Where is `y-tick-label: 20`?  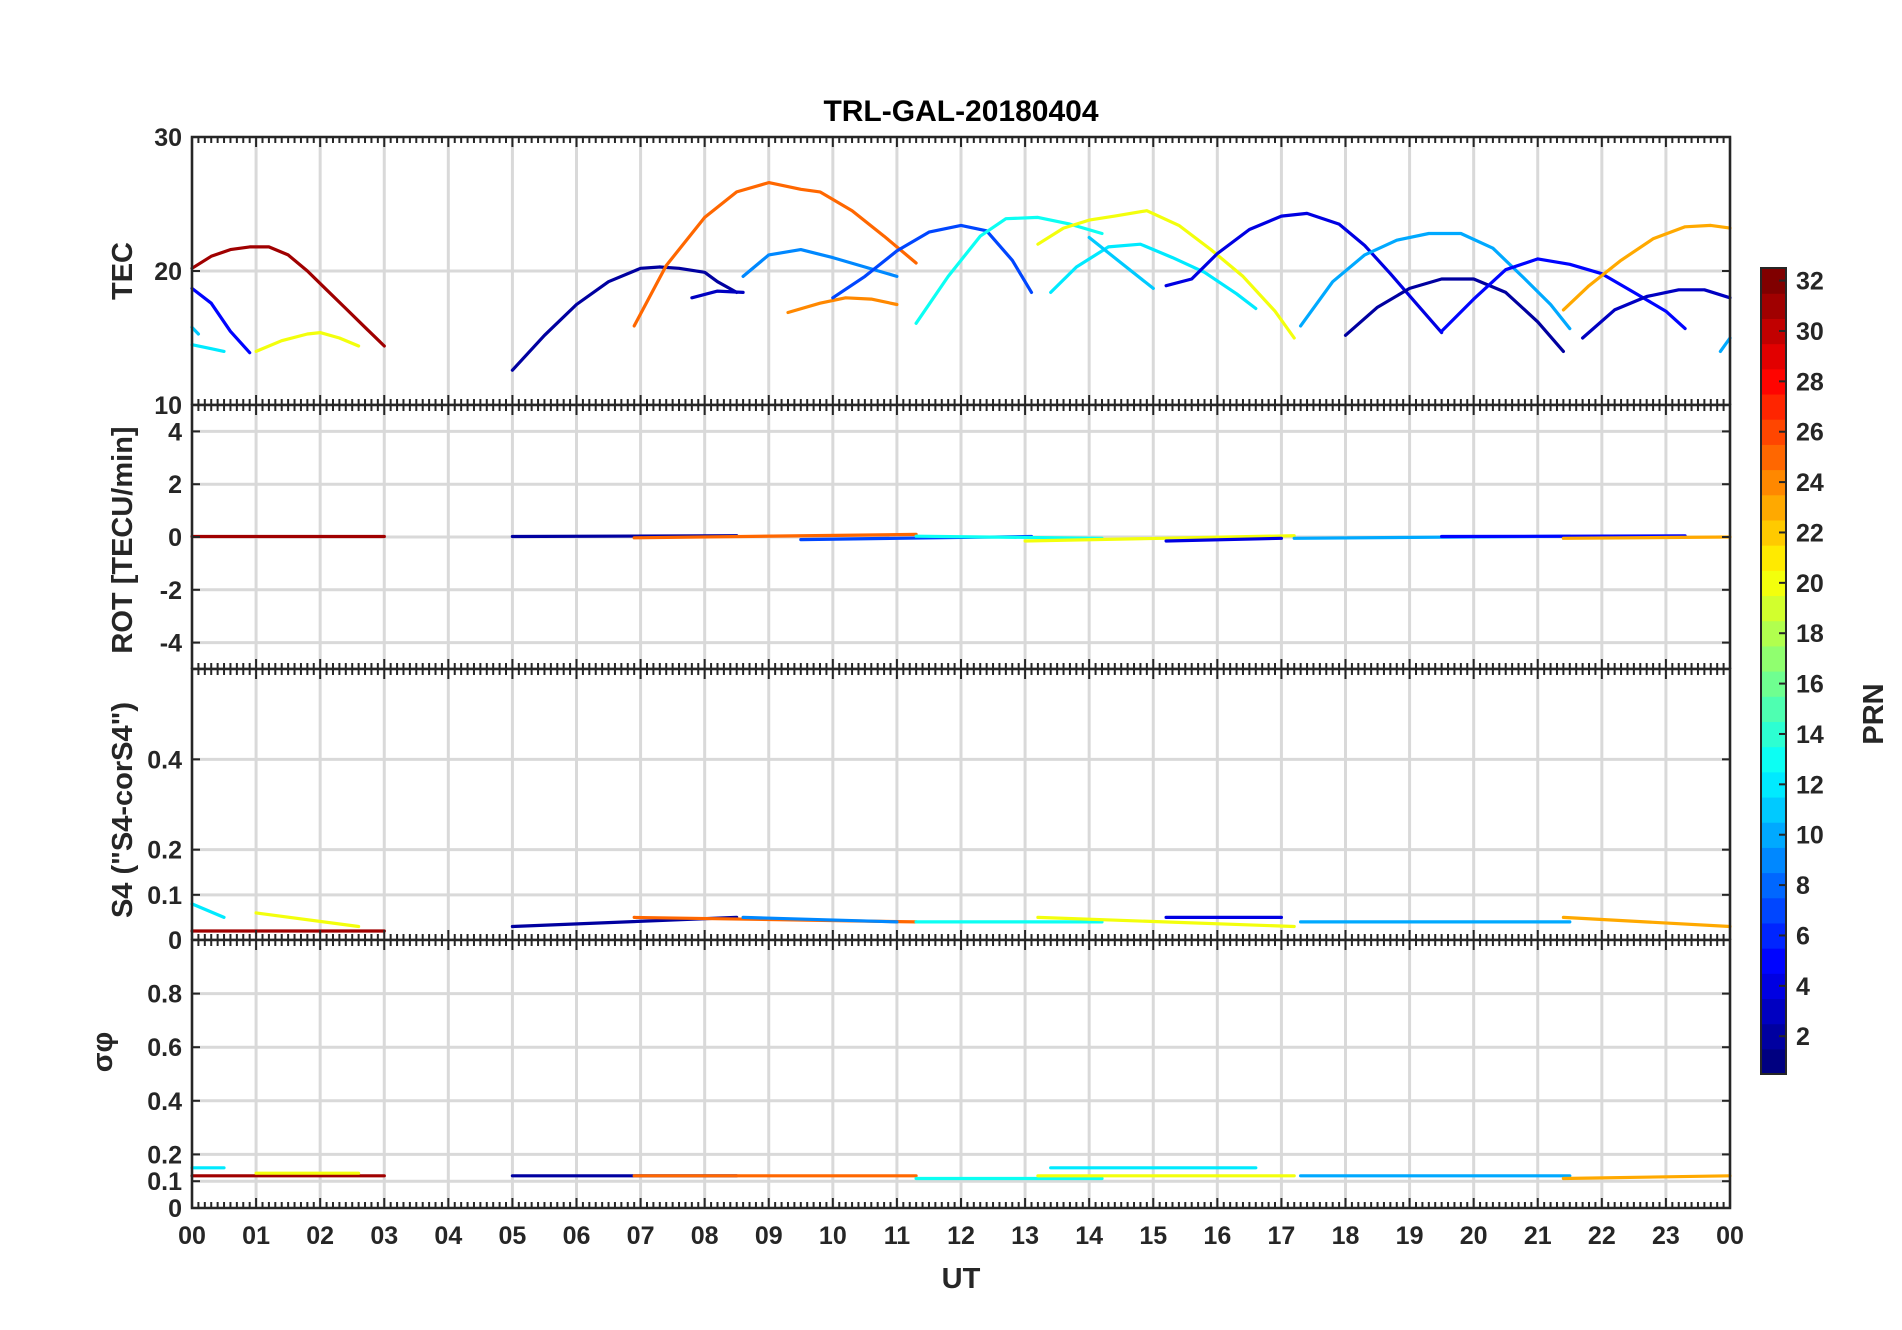
y-tick-label: 20 is located at coordinates (168, 272).